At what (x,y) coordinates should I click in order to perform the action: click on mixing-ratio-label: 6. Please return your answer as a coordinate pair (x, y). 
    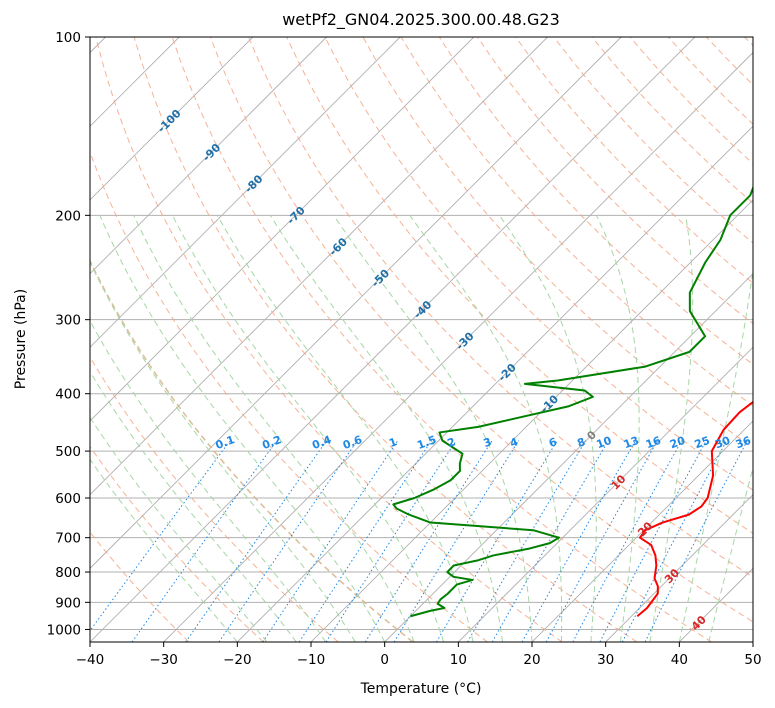
    Looking at the image, I should click on (553, 442).